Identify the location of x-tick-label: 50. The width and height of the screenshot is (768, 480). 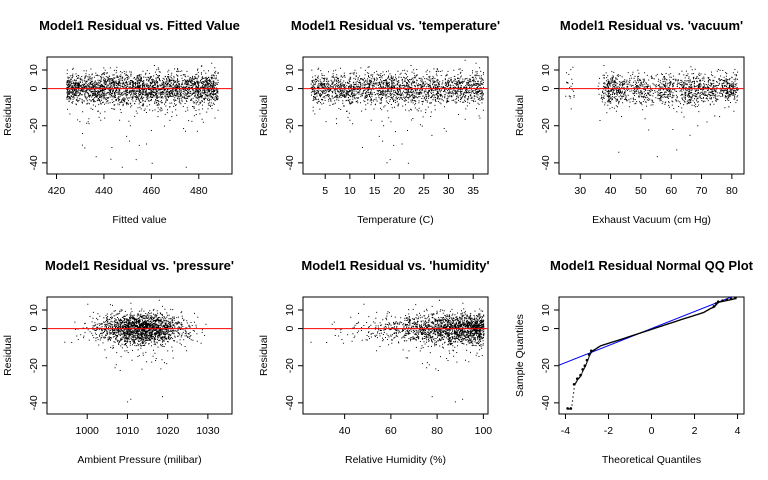
(641, 191).